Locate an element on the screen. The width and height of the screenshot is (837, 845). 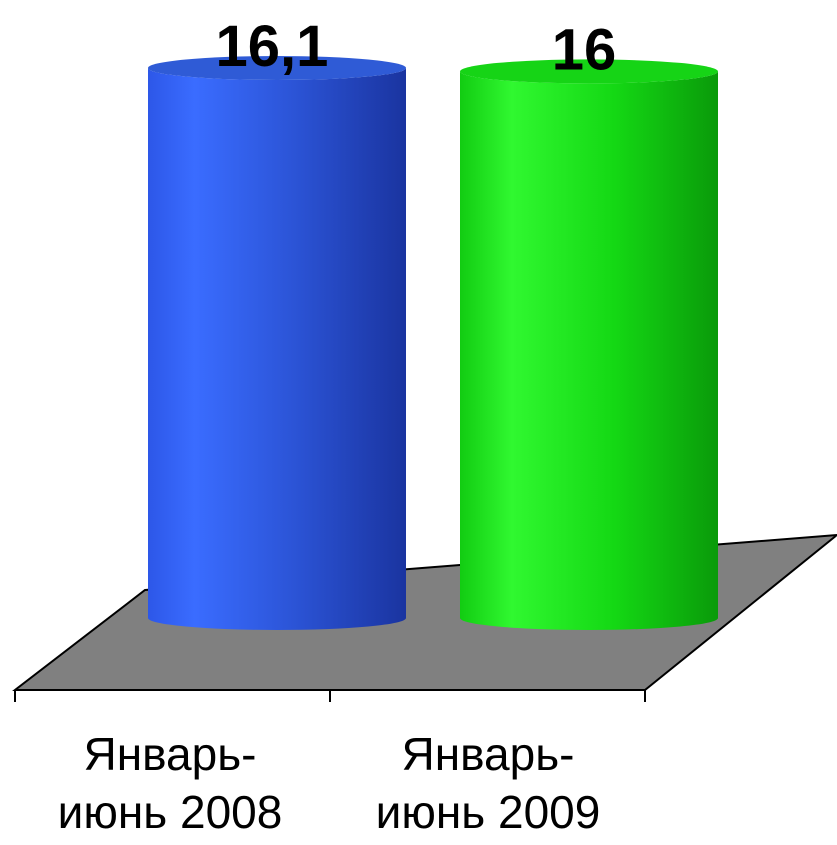
category-label: Январь-июнь 2008 is located at coordinates (170, 783).